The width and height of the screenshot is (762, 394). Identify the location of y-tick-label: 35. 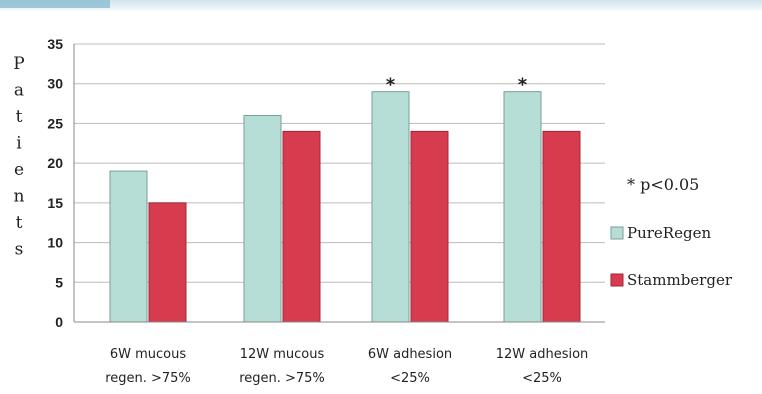
(55, 44).